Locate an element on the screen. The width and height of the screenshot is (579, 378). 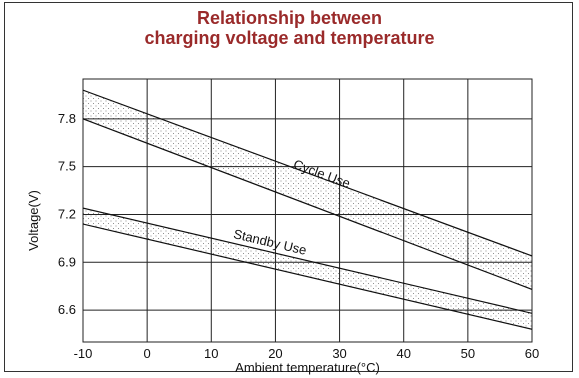
y-tick-label: 7.5 is located at coordinates (67, 166).